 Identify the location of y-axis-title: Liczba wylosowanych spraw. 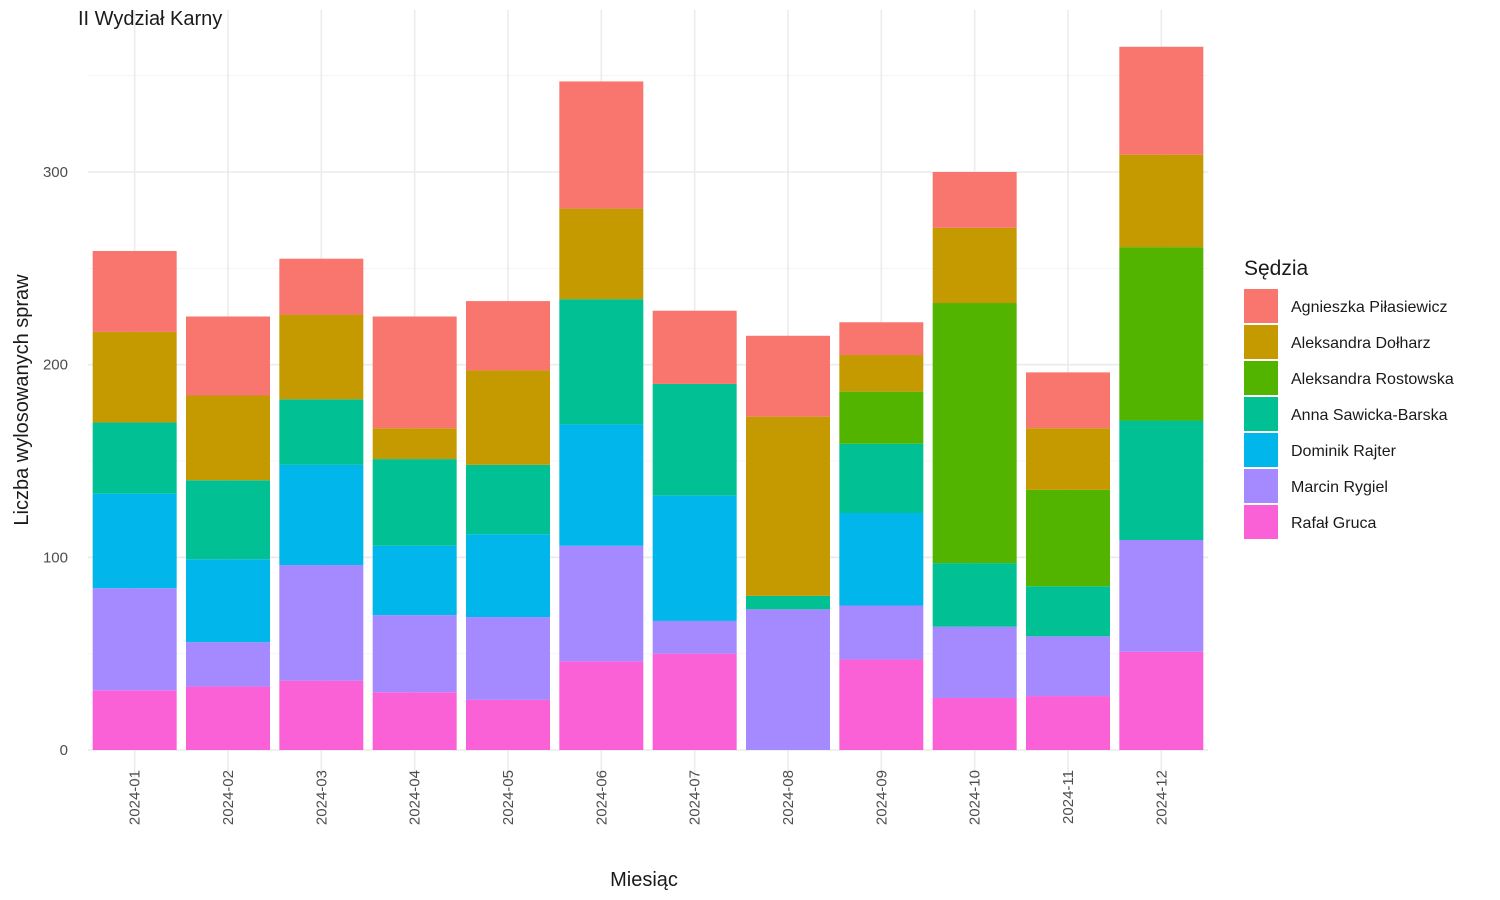
(22, 400).